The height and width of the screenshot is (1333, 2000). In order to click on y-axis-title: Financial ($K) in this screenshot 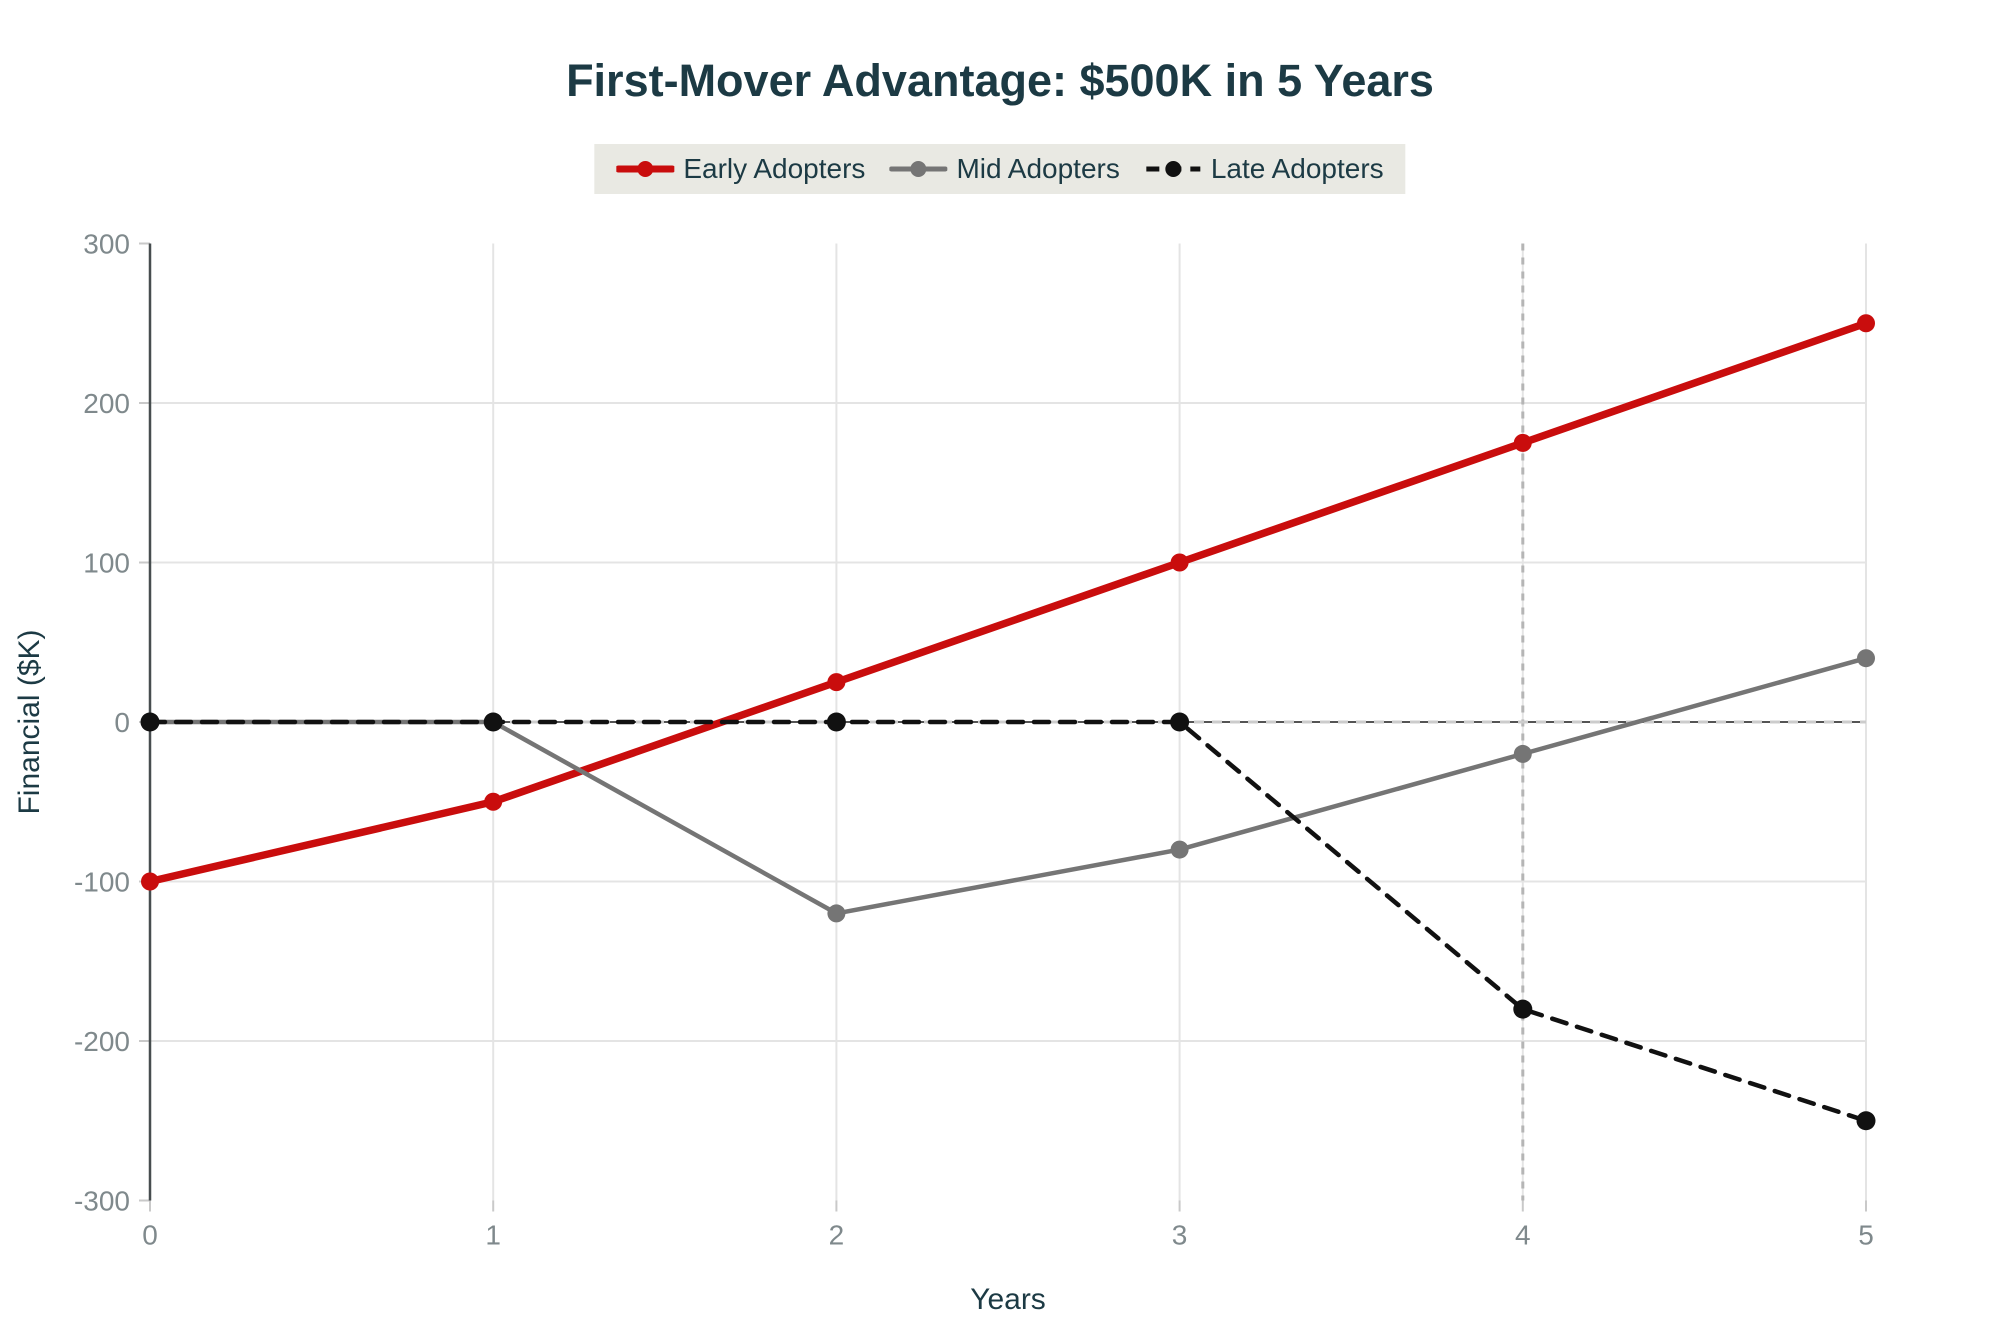, I will do `click(29, 722)`.